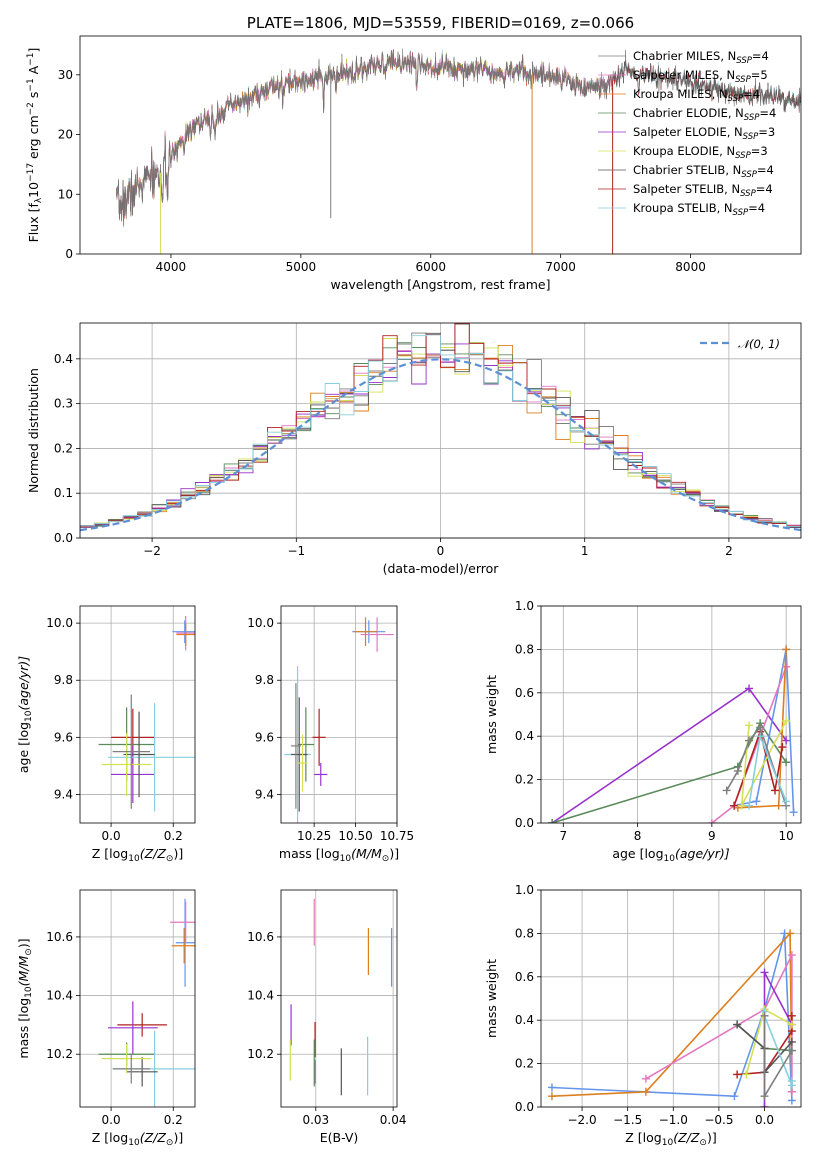  I want to click on spectrum-observed, so click(458, 135).